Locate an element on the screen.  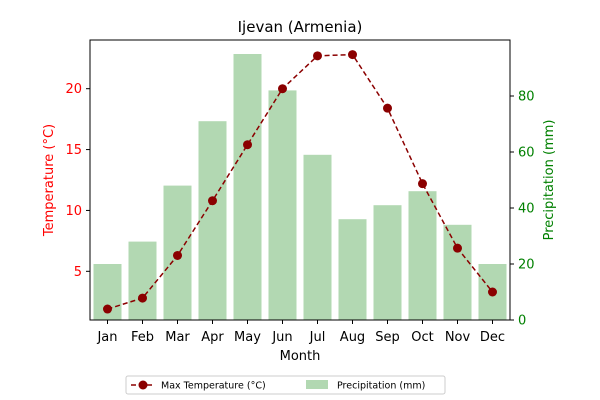
right-tick-label: 40 is located at coordinates (526, 209).